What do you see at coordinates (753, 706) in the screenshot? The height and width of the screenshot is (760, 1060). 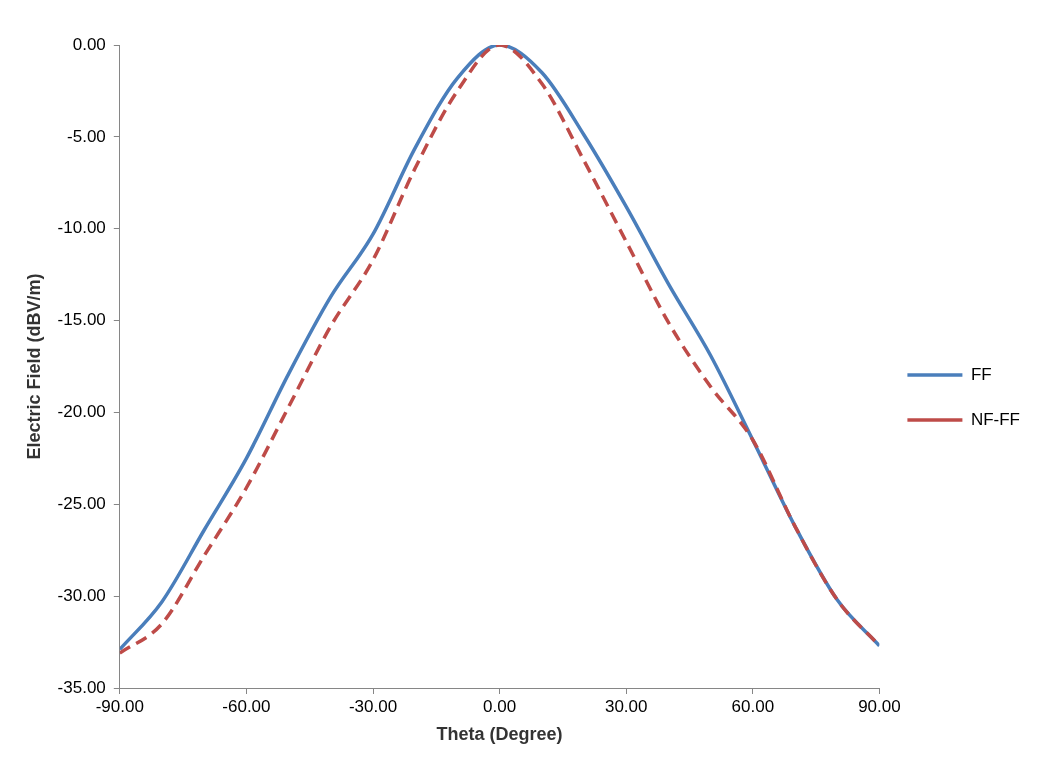 I see `x-tick-label: 60.00` at bounding box center [753, 706].